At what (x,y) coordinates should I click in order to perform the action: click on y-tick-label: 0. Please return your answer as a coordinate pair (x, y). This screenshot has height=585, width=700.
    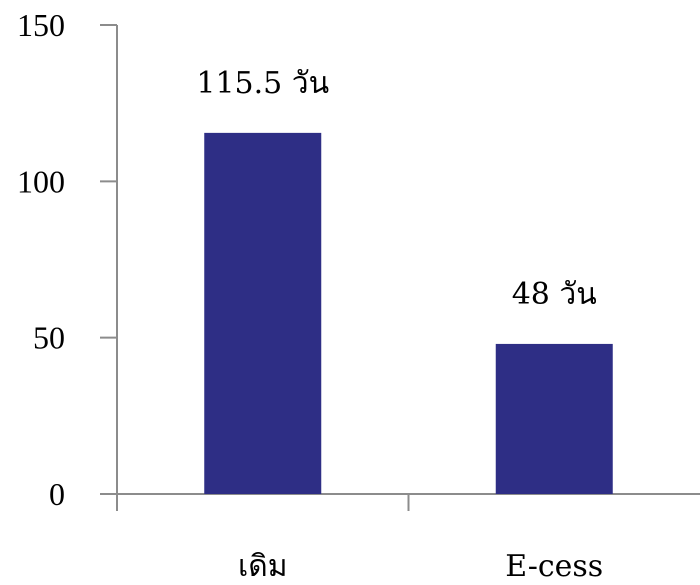
    Looking at the image, I should click on (57, 494).